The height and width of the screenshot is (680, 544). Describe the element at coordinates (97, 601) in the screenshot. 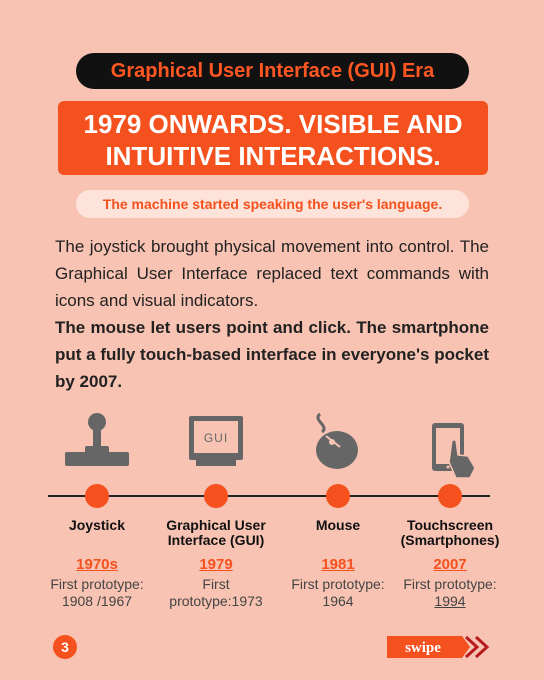

I see `item-note: 1908 /1967` at that location.